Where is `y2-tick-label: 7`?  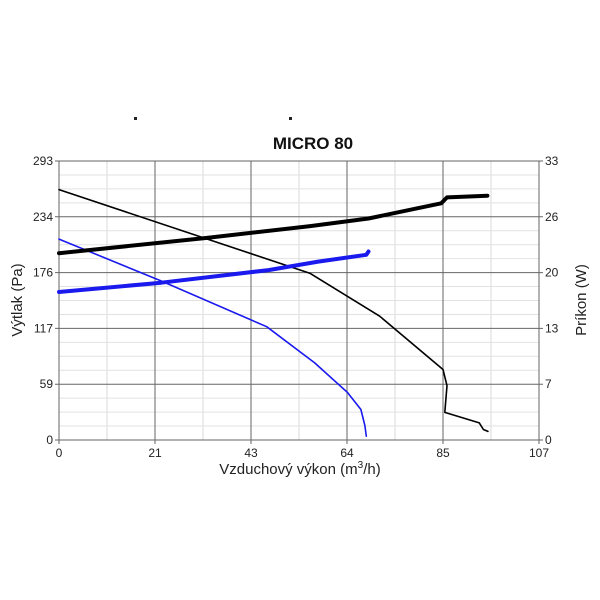
y2-tick-label: 7 is located at coordinates (548, 384).